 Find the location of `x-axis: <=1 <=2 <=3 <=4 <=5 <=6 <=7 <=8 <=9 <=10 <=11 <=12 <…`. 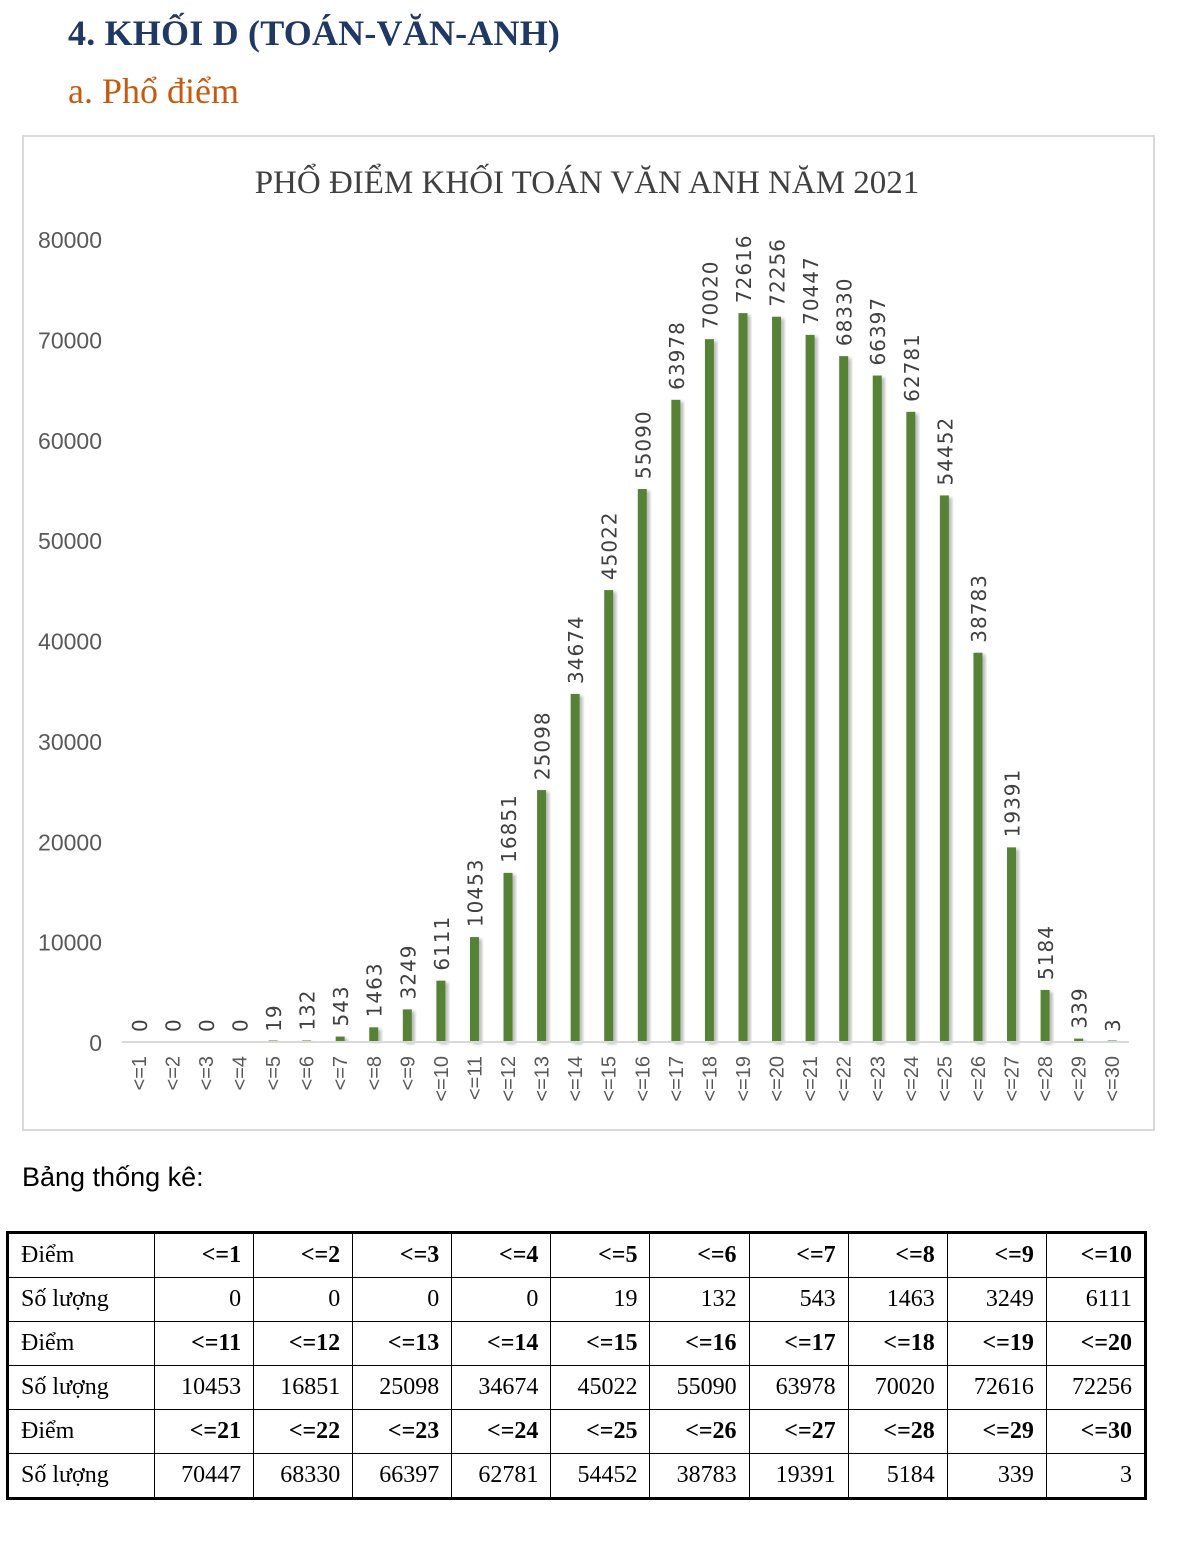

x-axis: <=1 <=2 <=3 <=4 <=5 <=6 <=7 <=8 <=9 <=10 <=11 <=12 <… is located at coordinates (625, 1071).